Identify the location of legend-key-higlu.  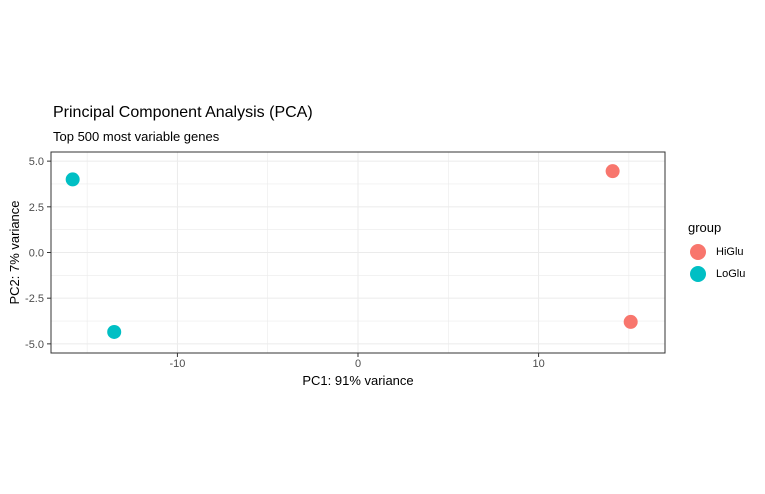
(698, 252).